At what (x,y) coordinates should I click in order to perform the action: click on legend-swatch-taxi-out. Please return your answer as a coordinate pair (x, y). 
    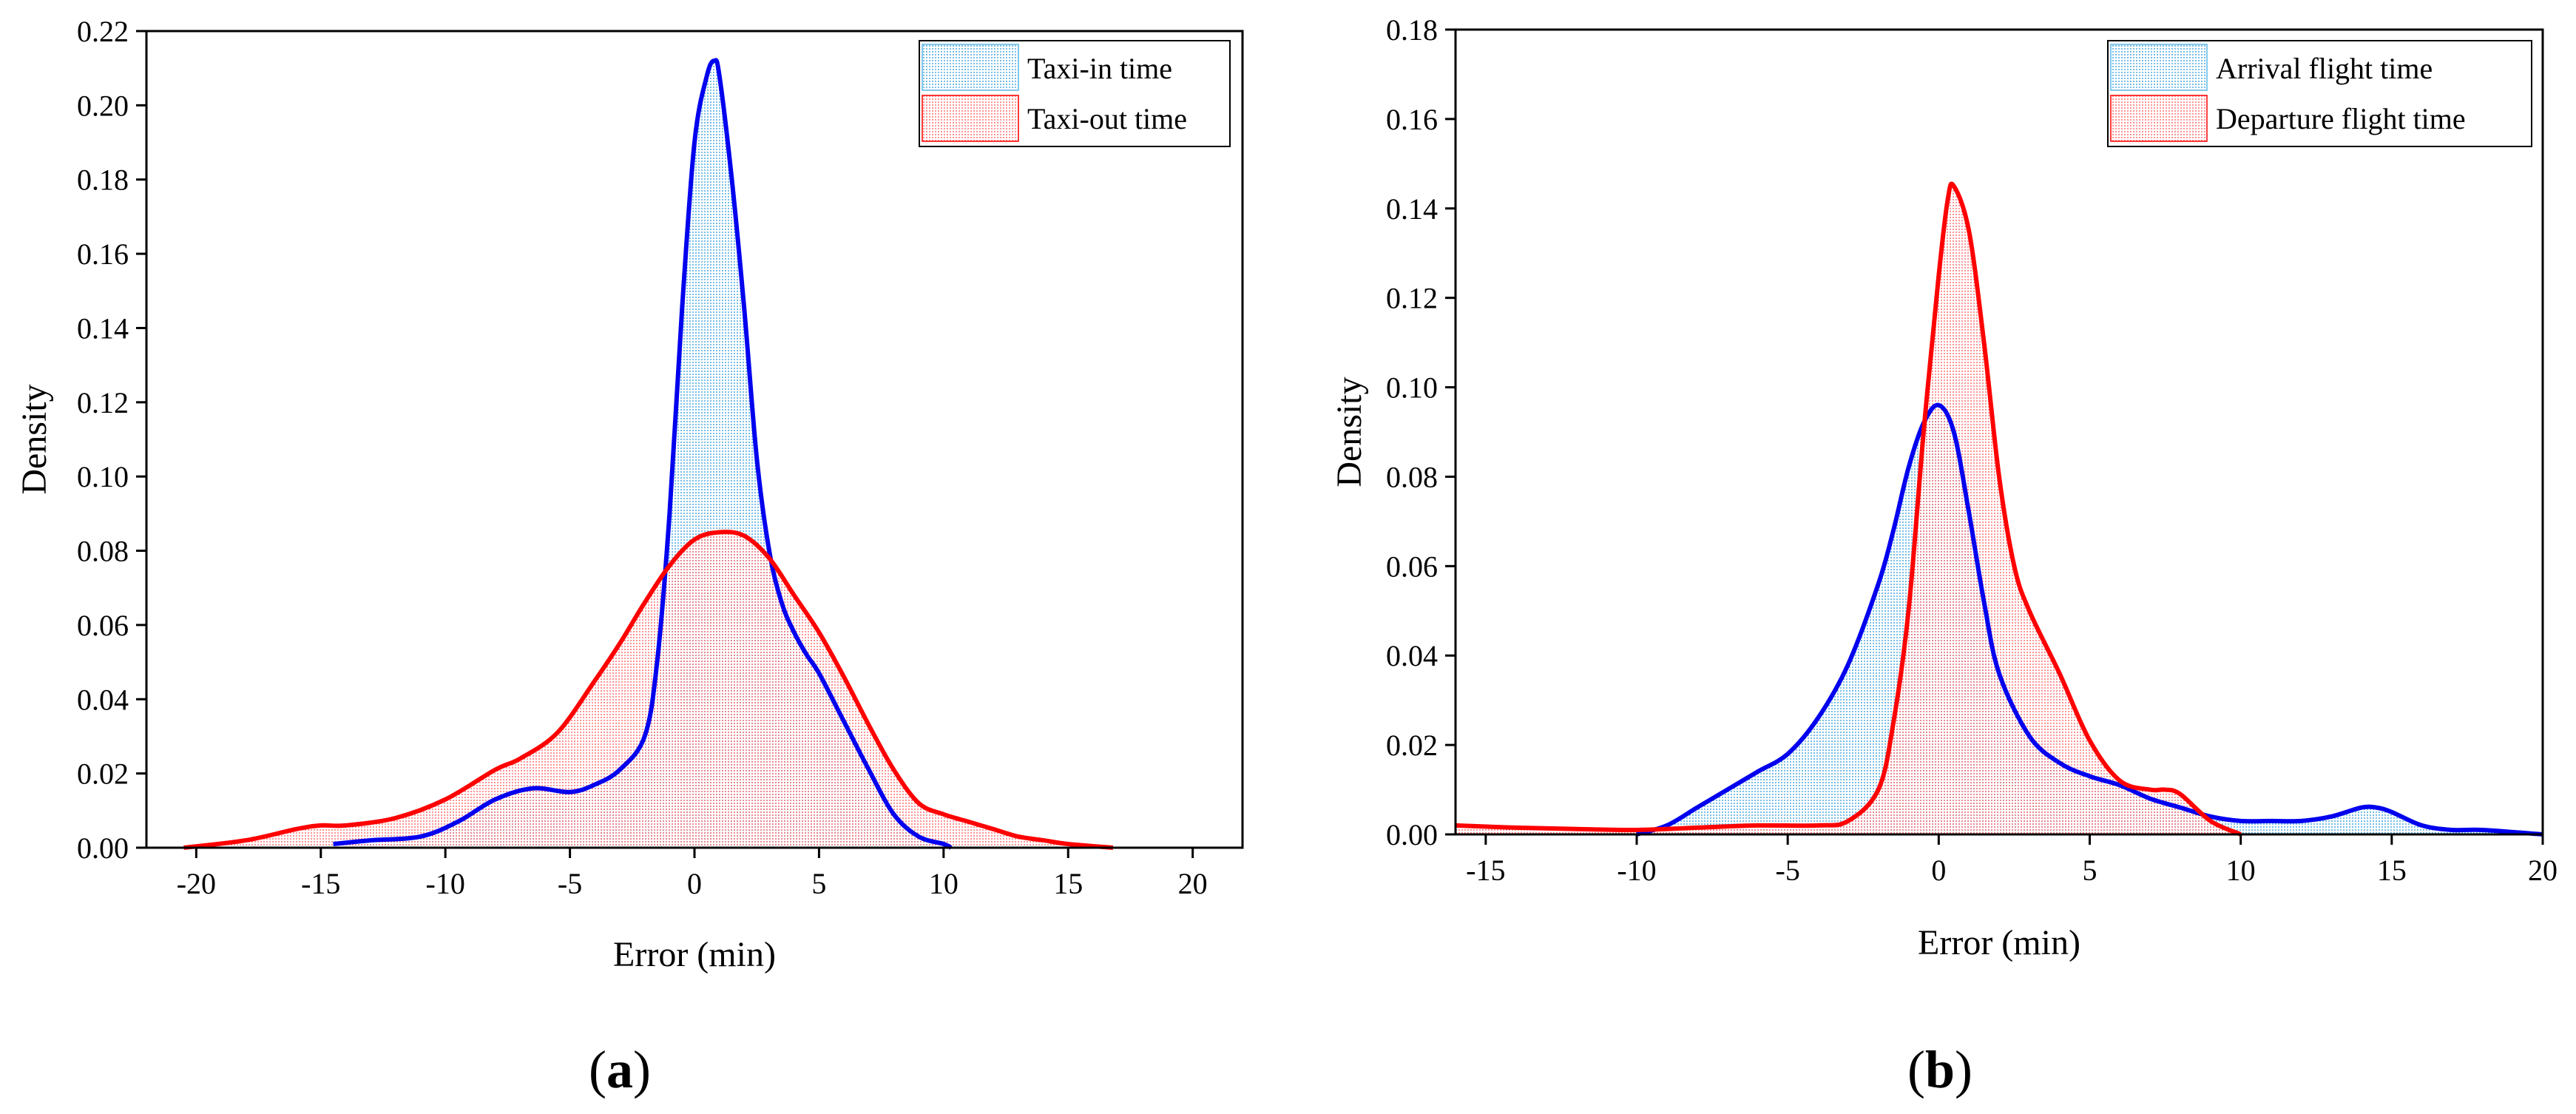
    Looking at the image, I should click on (970, 118).